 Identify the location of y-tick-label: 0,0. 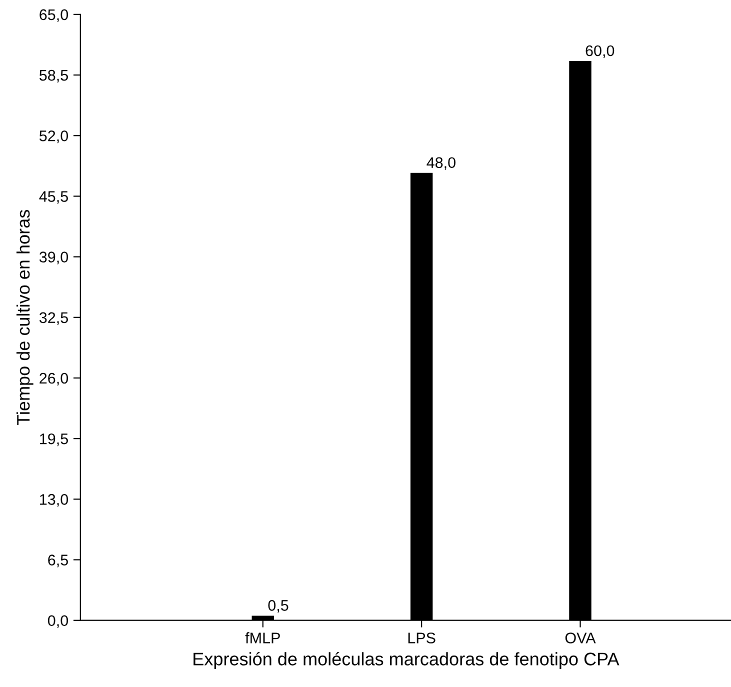
(58, 621).